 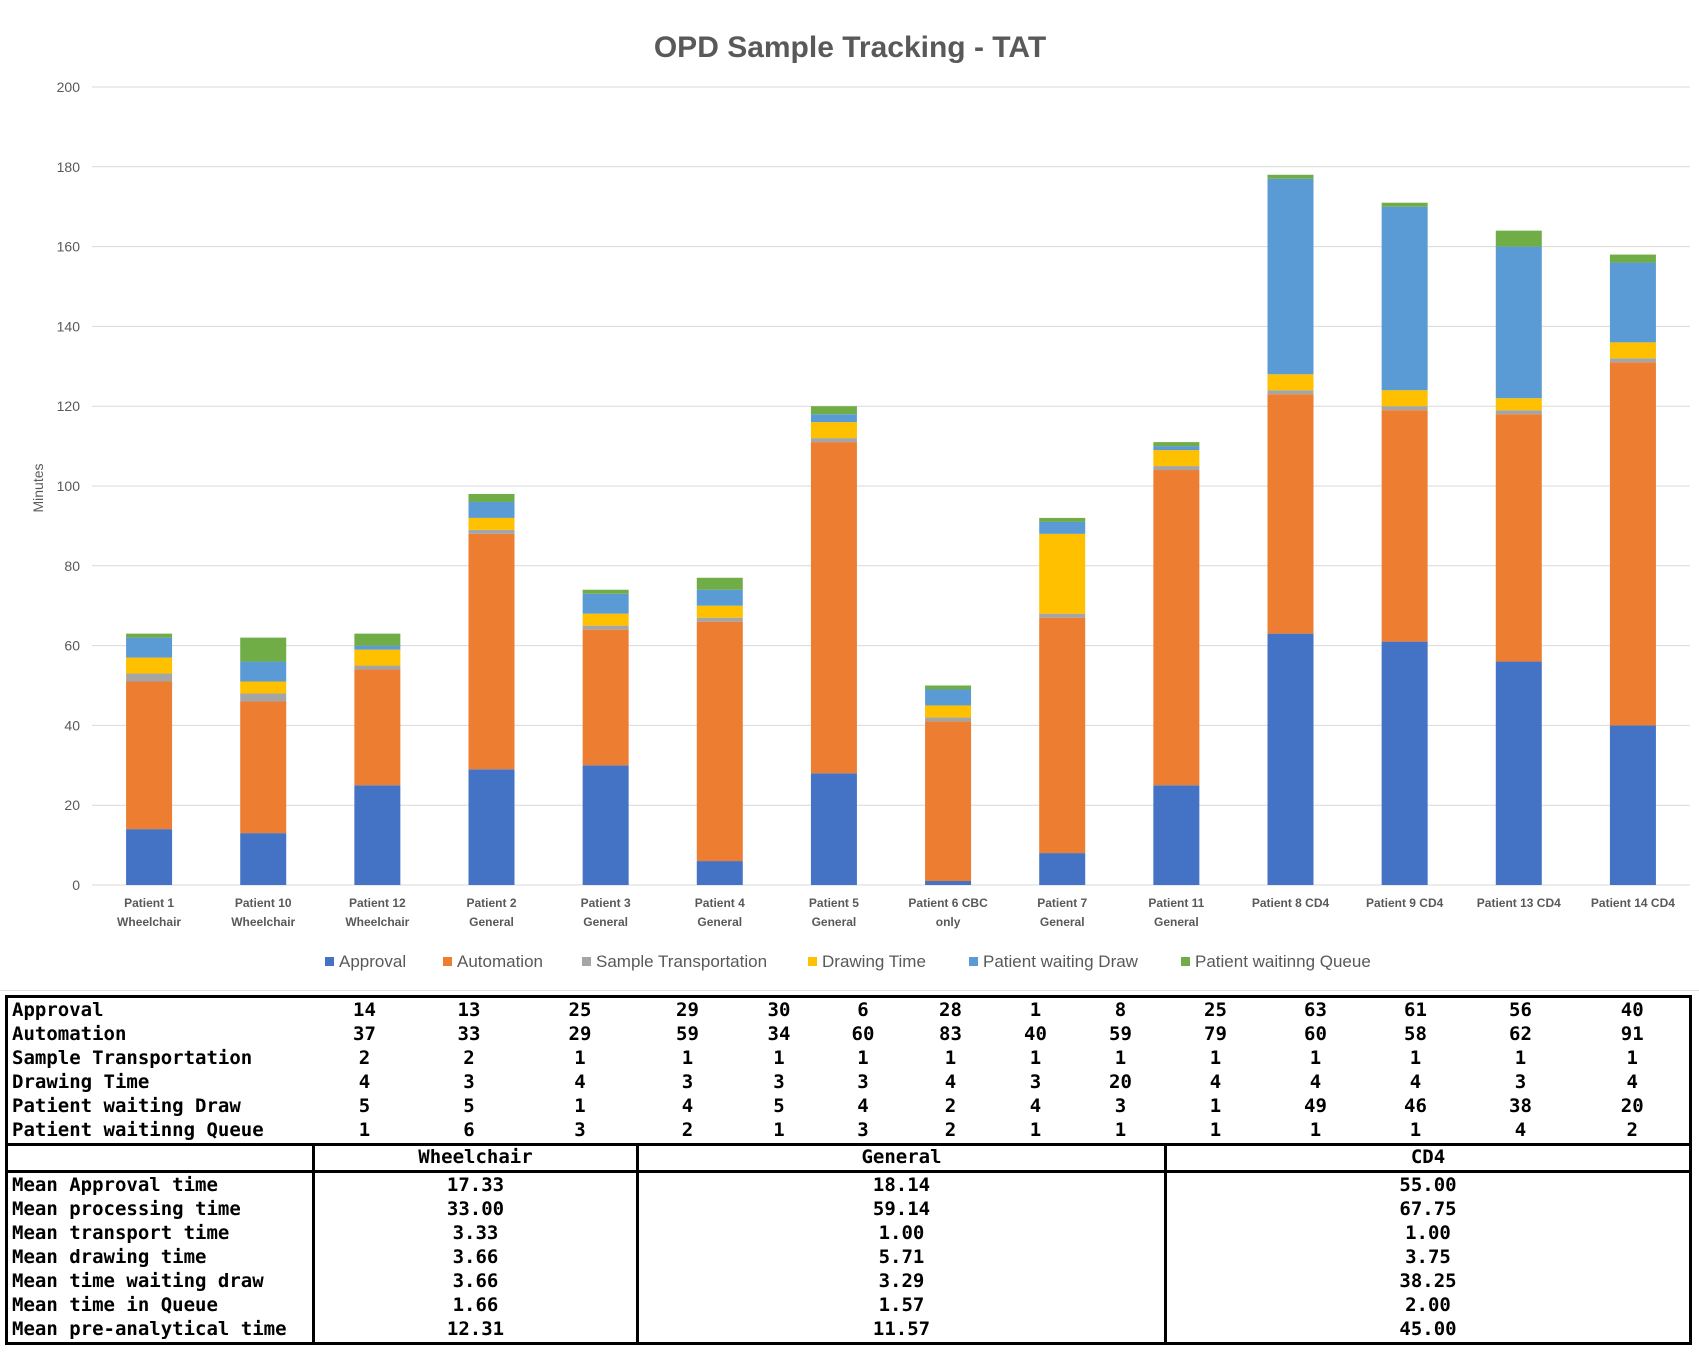 I want to click on table-row: Patient waitinng Queue 1 6 3 2 1 3 2 1 1 1 1 1 4 2, so click(x=849, y=1132).